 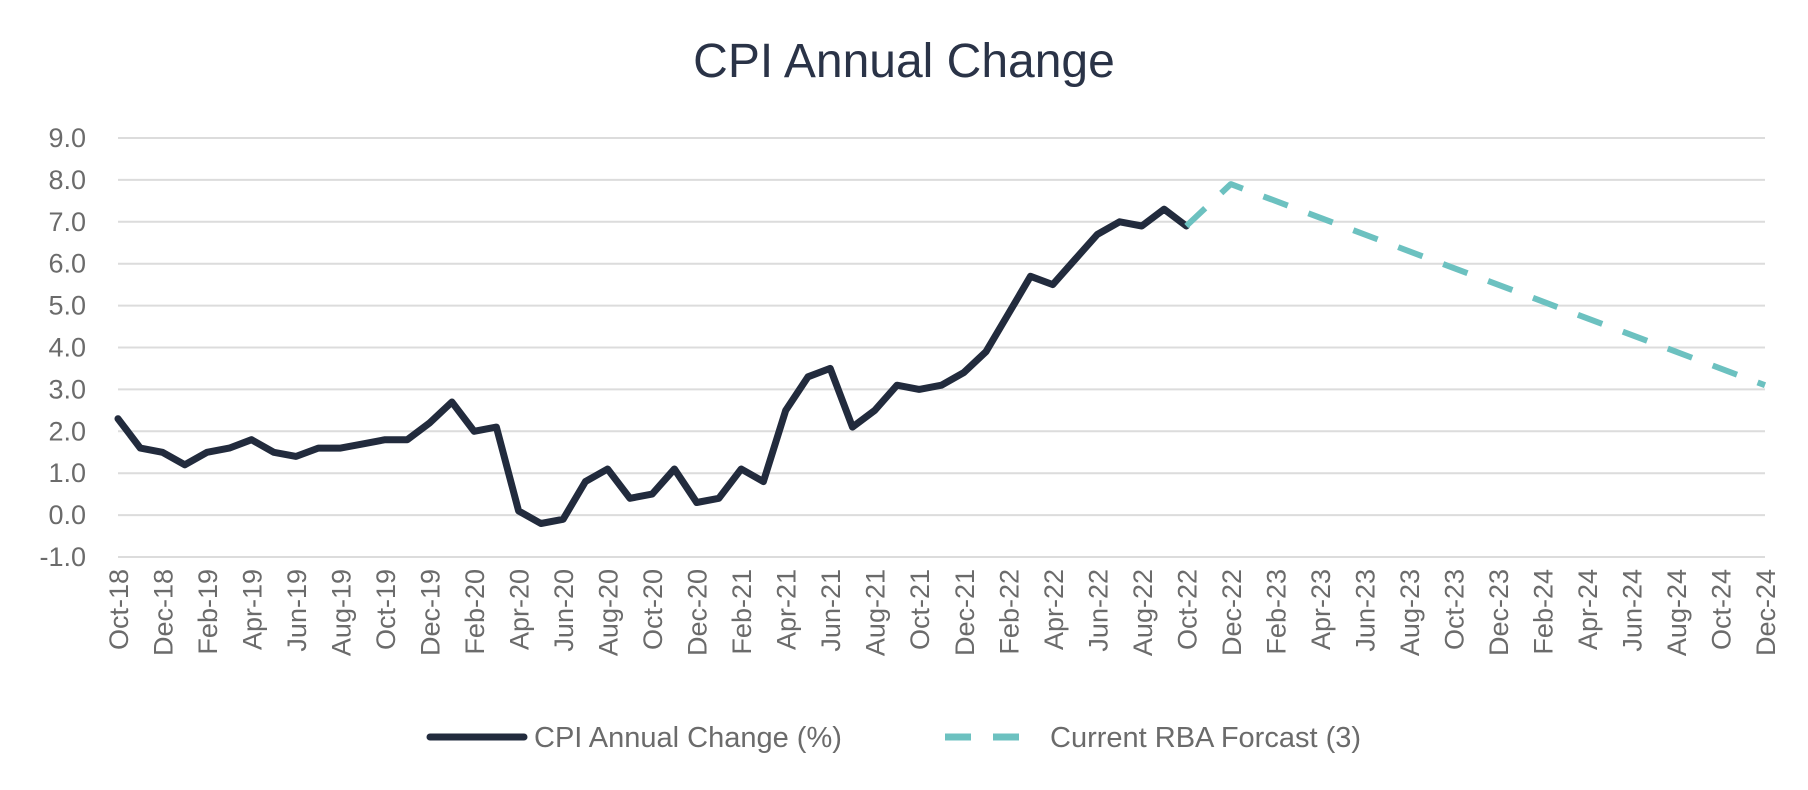 What do you see at coordinates (431, 612) in the screenshot?
I see `x-tick-label: Dec-19` at bounding box center [431, 612].